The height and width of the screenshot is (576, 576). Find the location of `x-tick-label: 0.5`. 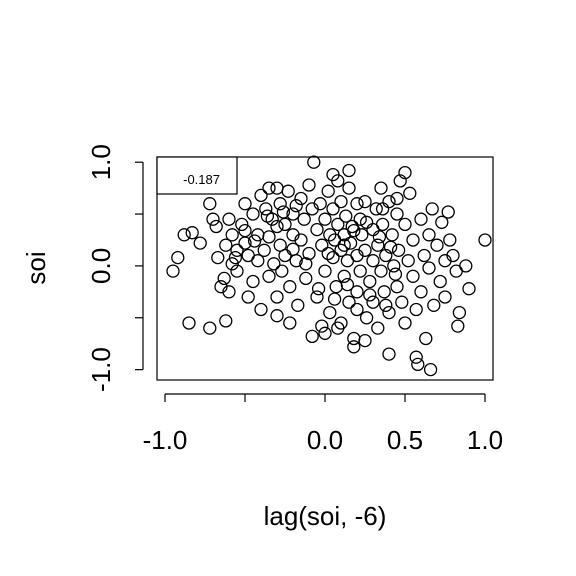

x-tick-label: 0.5 is located at coordinates (405, 440).